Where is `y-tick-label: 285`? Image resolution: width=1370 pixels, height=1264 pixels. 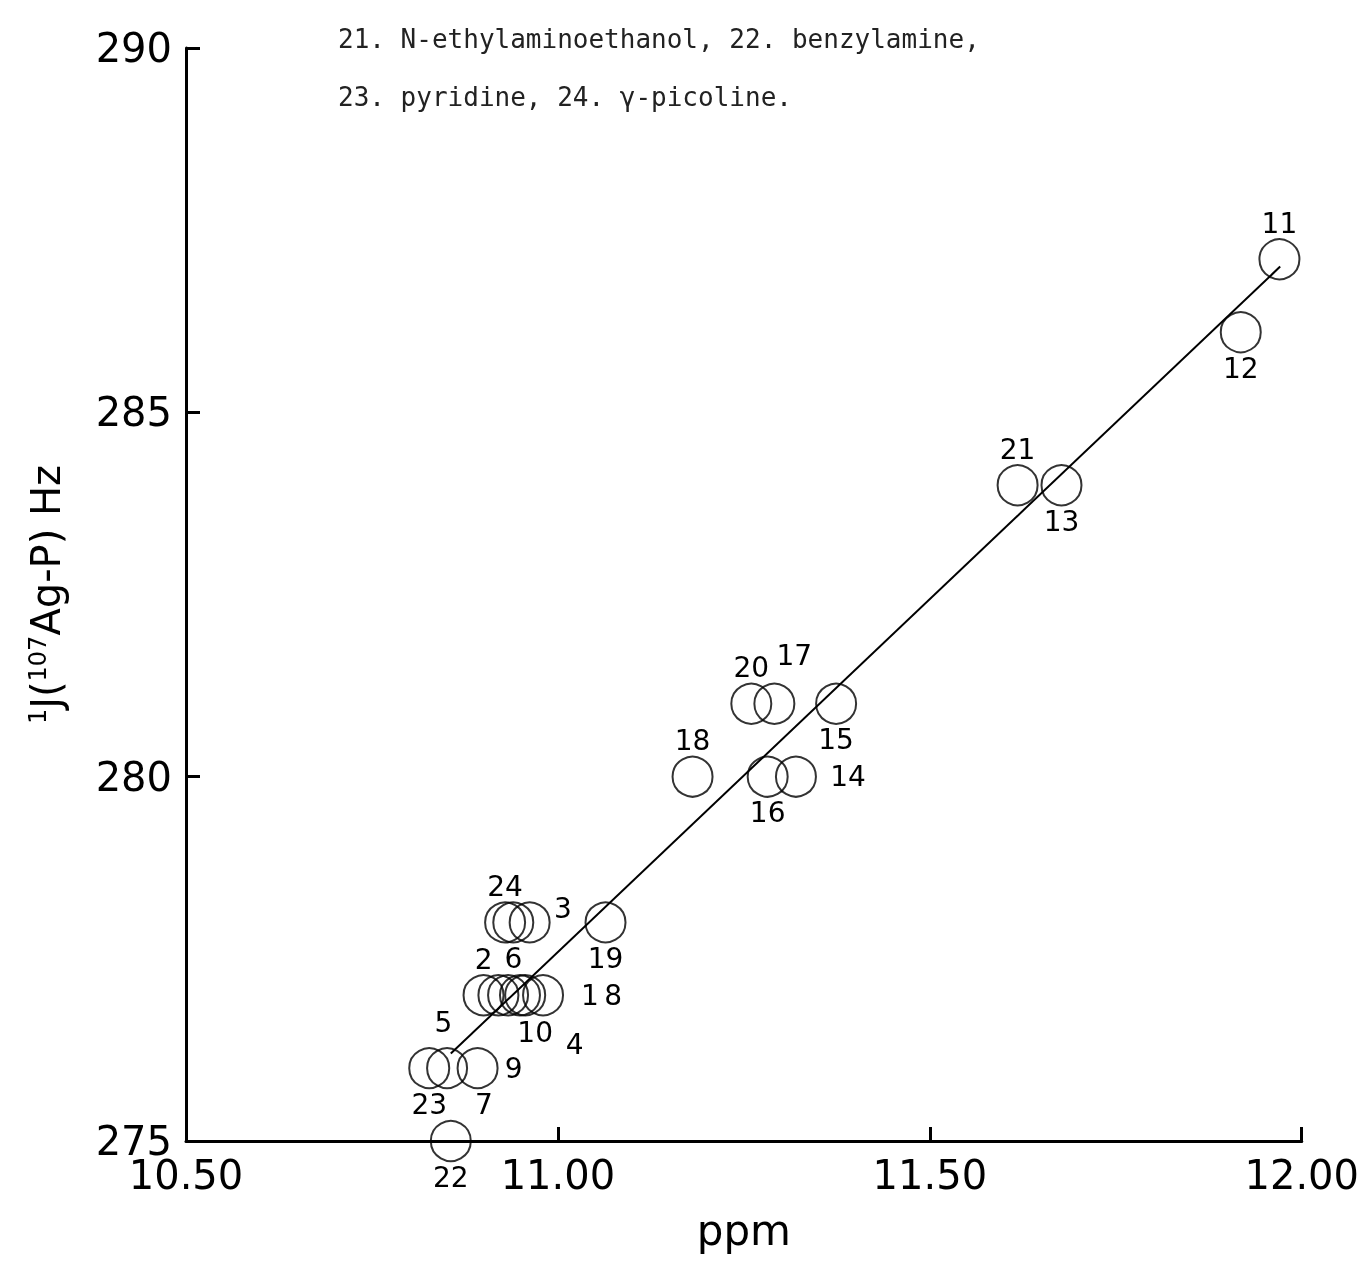 y-tick-label: 285 is located at coordinates (133, 412).